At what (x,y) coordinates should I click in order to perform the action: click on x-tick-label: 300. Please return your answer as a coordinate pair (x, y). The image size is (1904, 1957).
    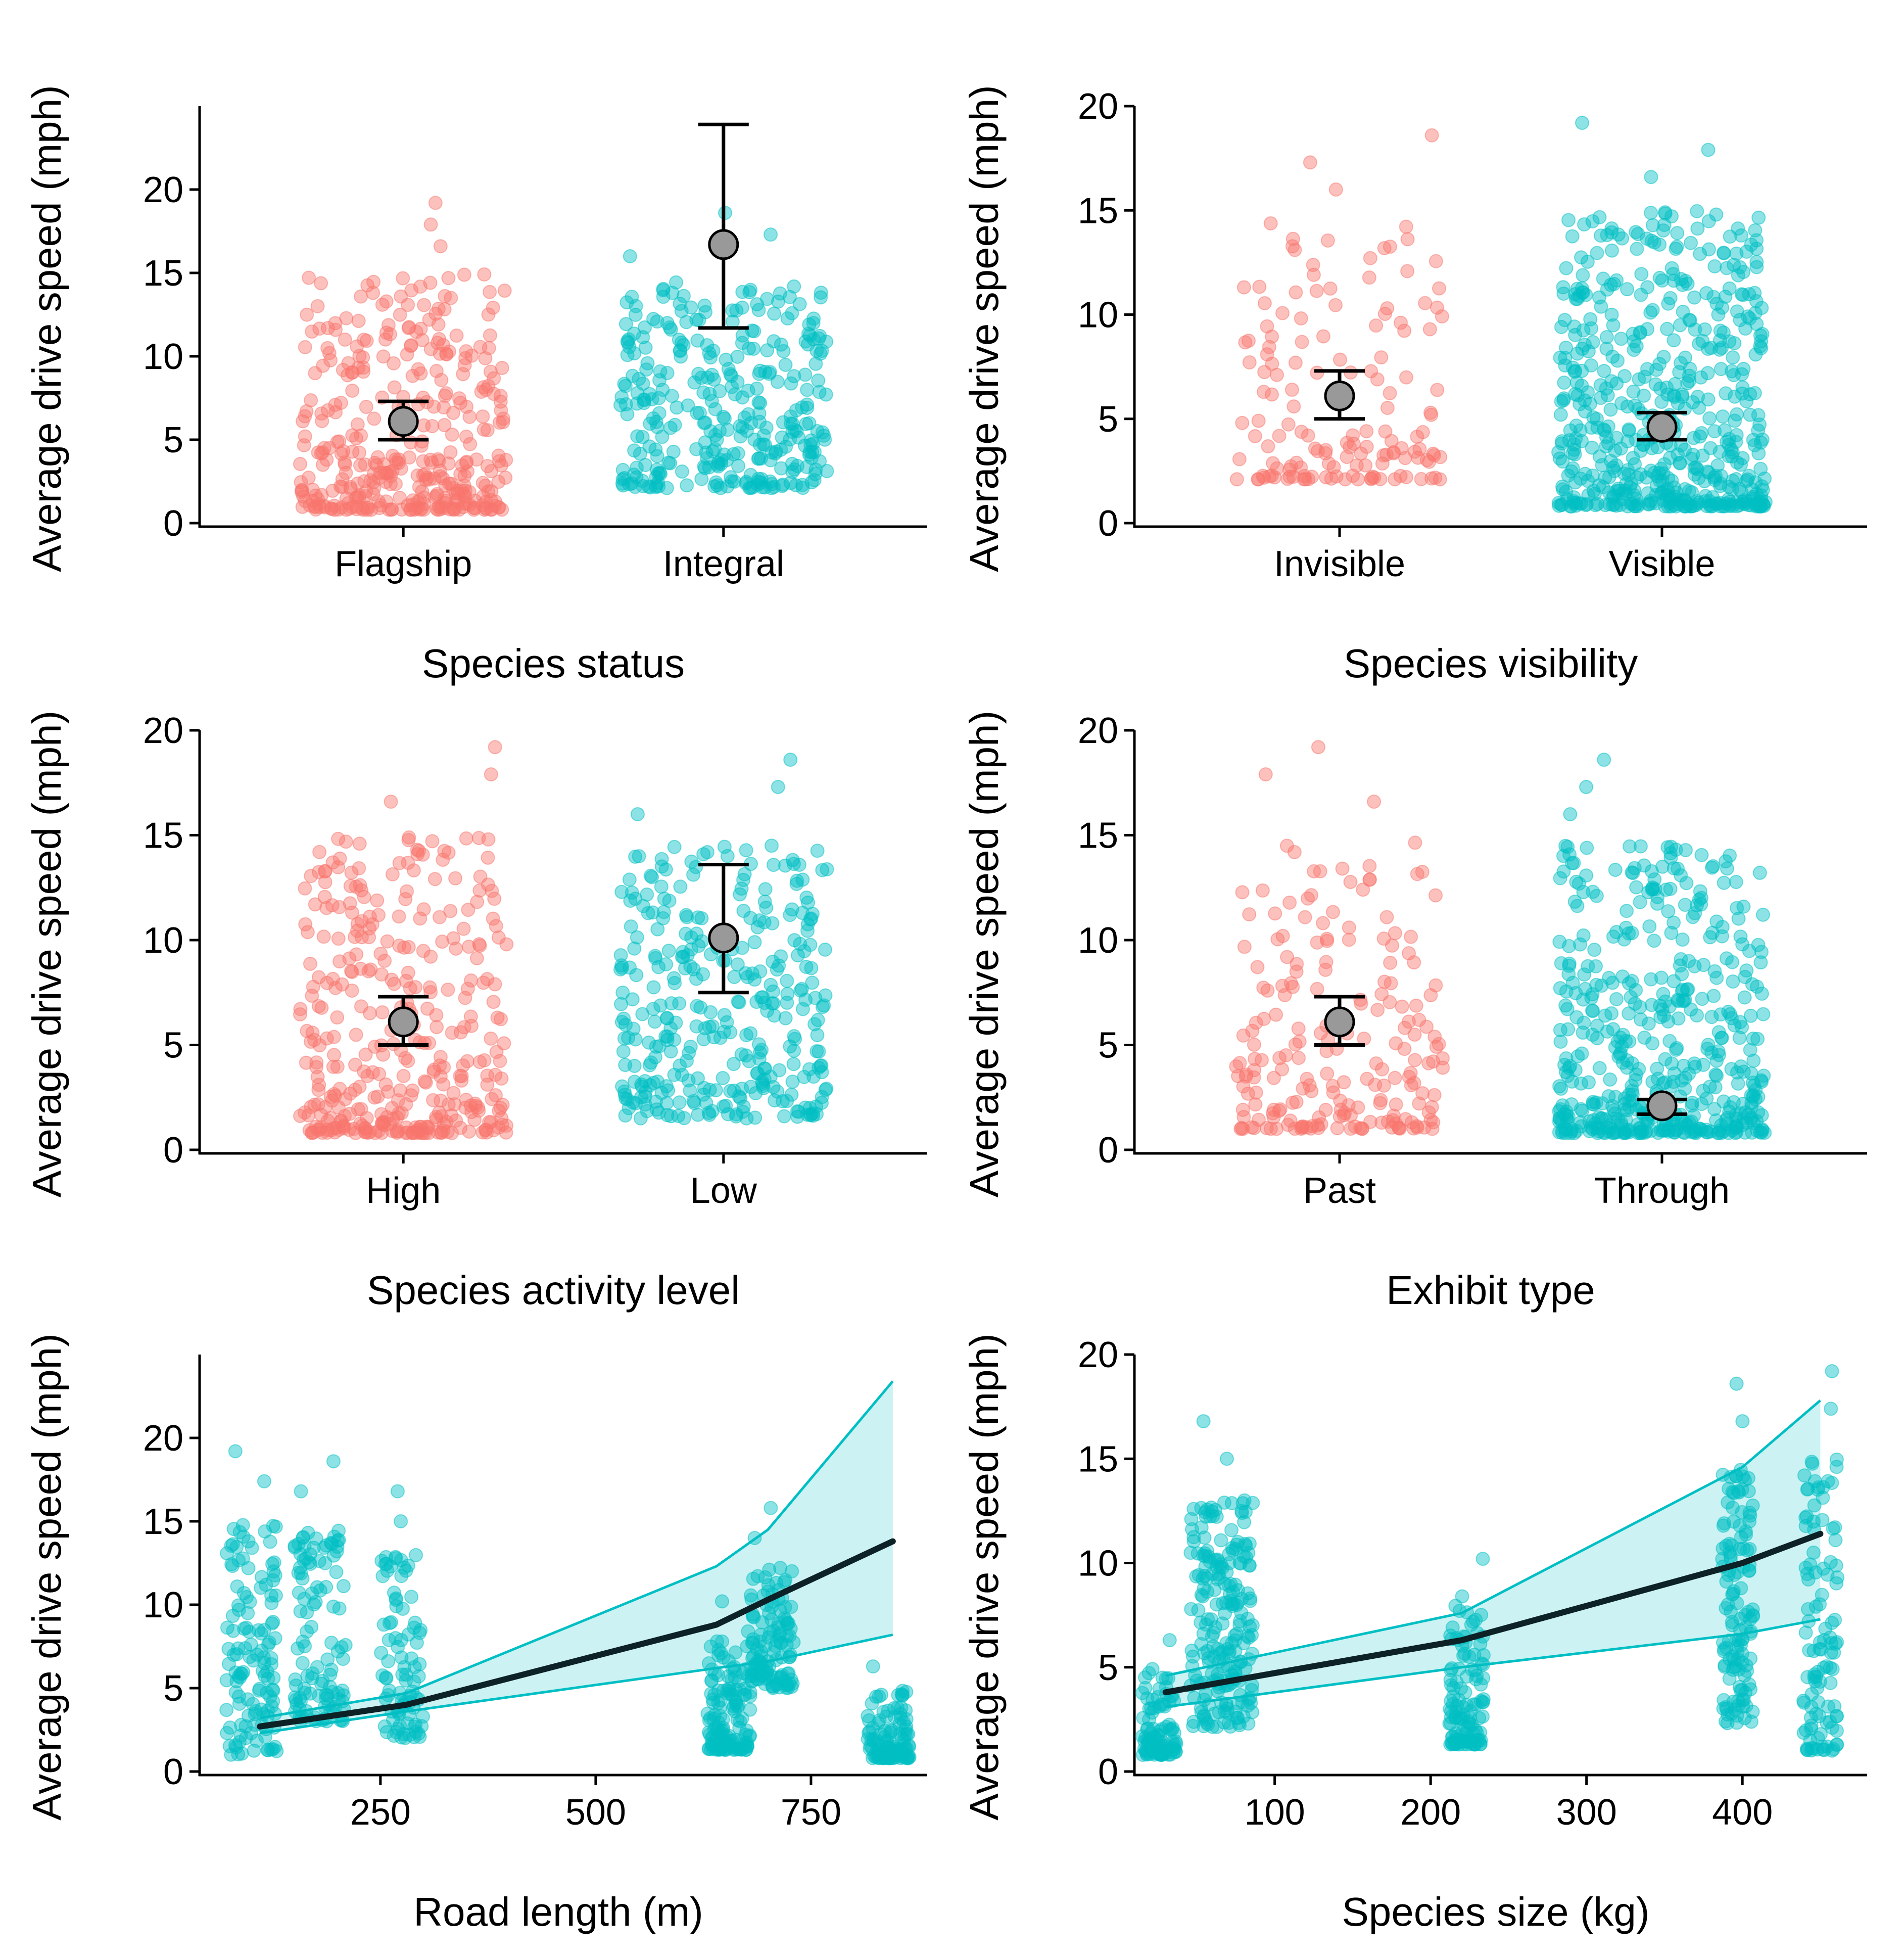
    Looking at the image, I should click on (1587, 1812).